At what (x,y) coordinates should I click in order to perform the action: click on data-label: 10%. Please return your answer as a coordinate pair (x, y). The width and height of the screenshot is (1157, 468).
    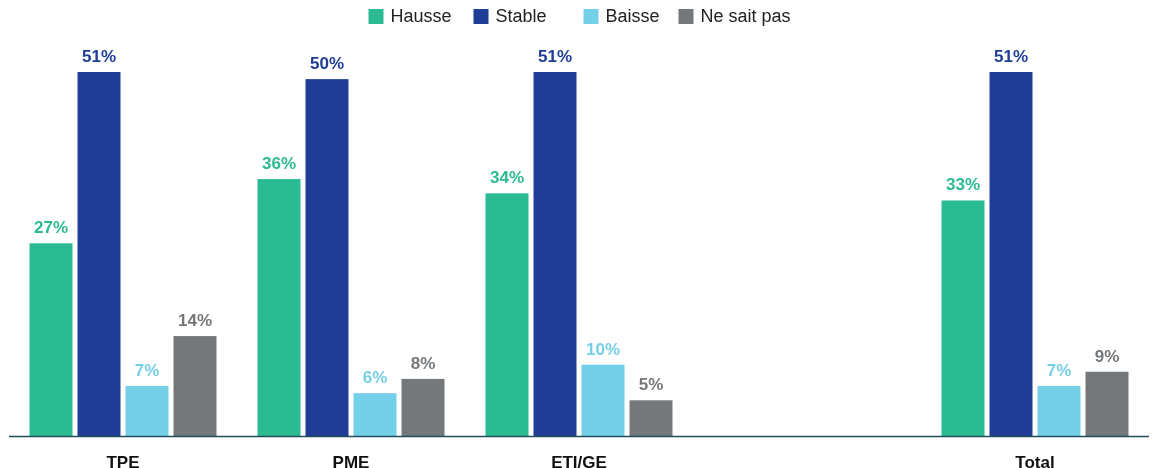
    Looking at the image, I should click on (603, 349).